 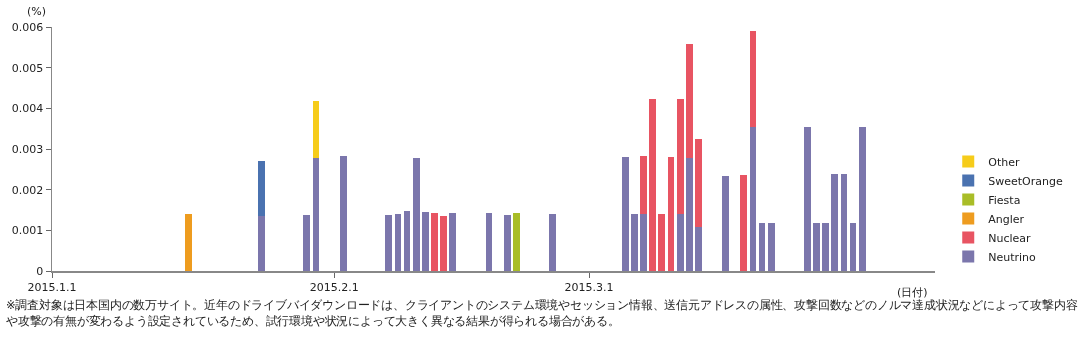 I want to click on legend-label: Nuclear, so click(x=1010, y=238).